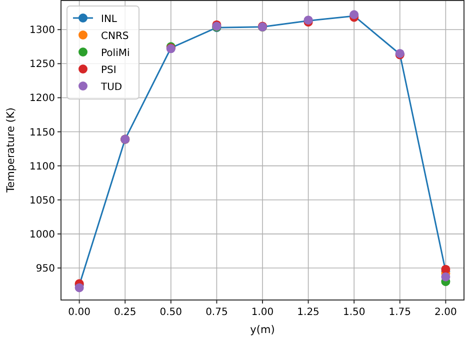  Describe the element at coordinates (308, 312) in the screenshot. I see `x-tick-label: 1.25` at that location.